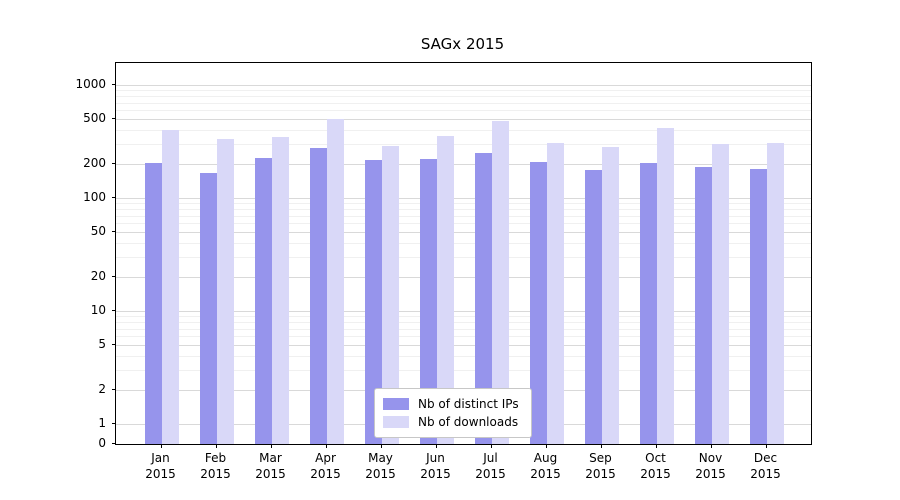 Image resolution: width=900 pixels, height=500 pixels. Describe the element at coordinates (160, 466) in the screenshot. I see `x-tick-label-jan: Jan 2015` at that location.